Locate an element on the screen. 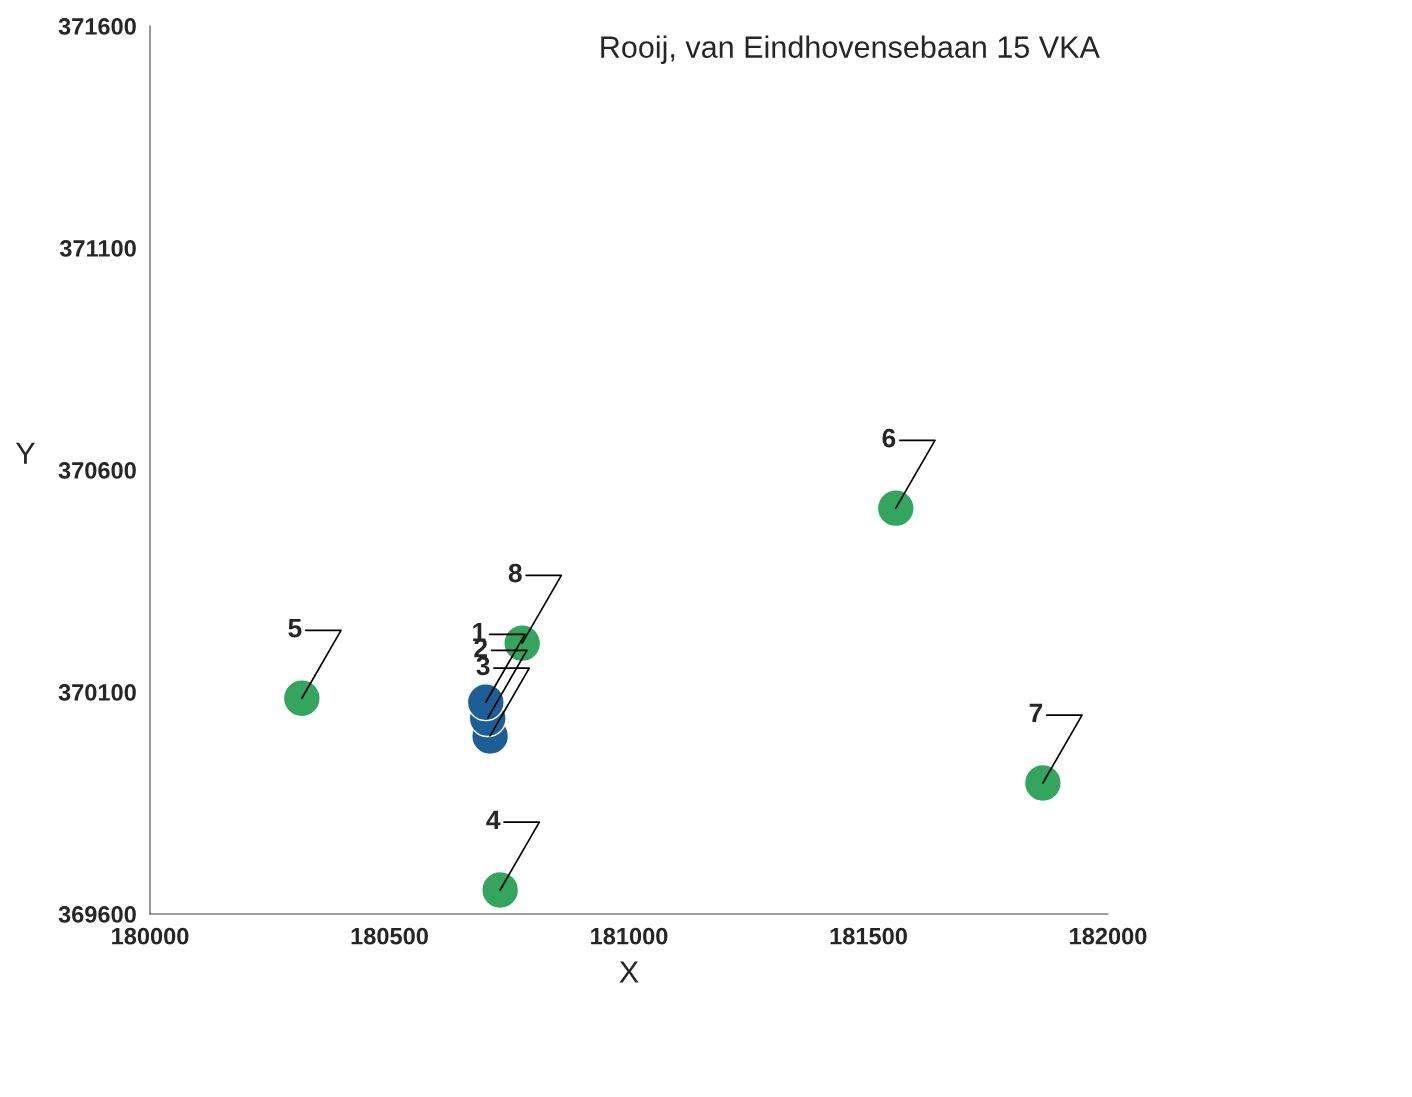 The image size is (1412, 1097). annotation: 8 is located at coordinates (515, 573).